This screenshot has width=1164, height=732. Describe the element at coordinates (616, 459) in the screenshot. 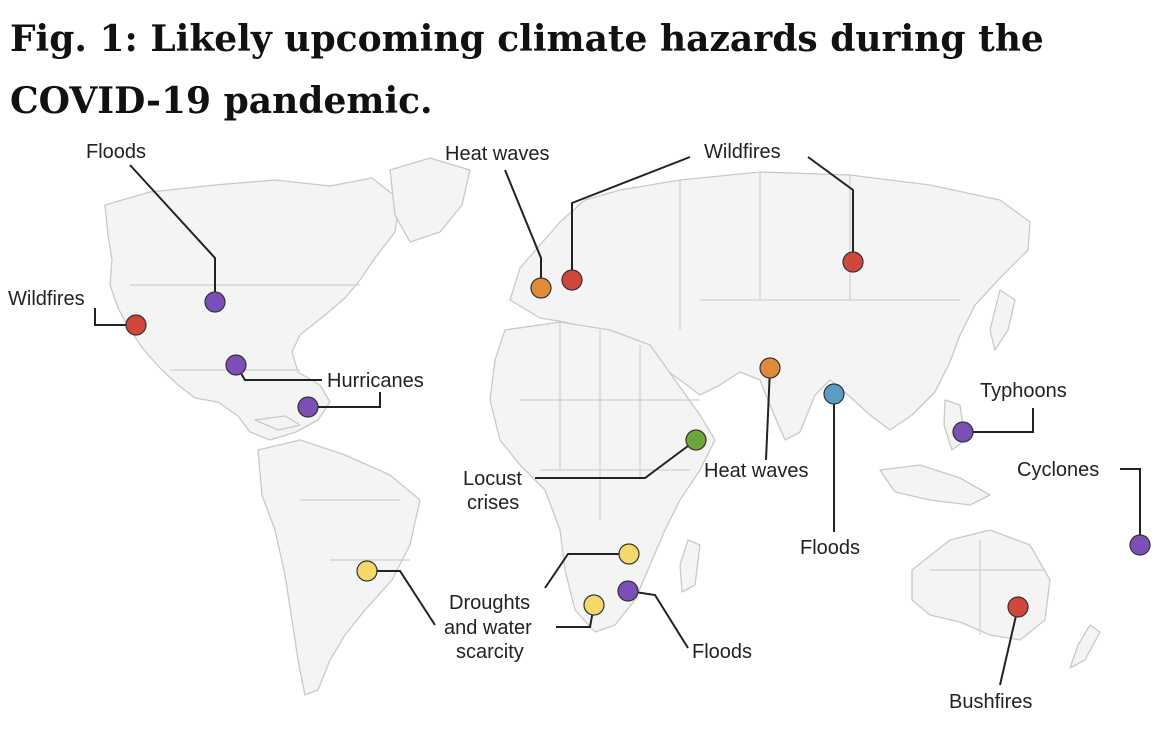

I see `leader-locust` at that location.